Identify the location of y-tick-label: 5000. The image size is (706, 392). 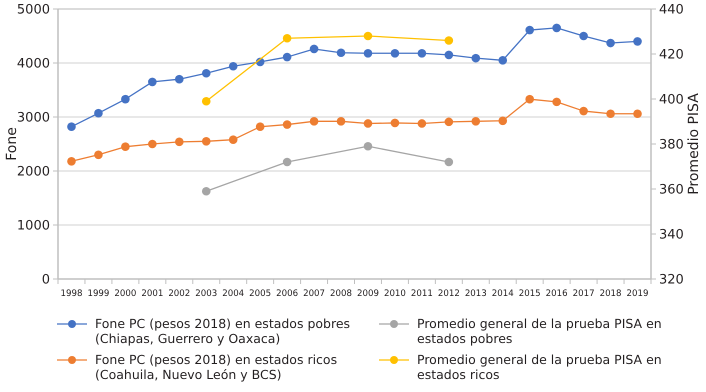
(33, 10).